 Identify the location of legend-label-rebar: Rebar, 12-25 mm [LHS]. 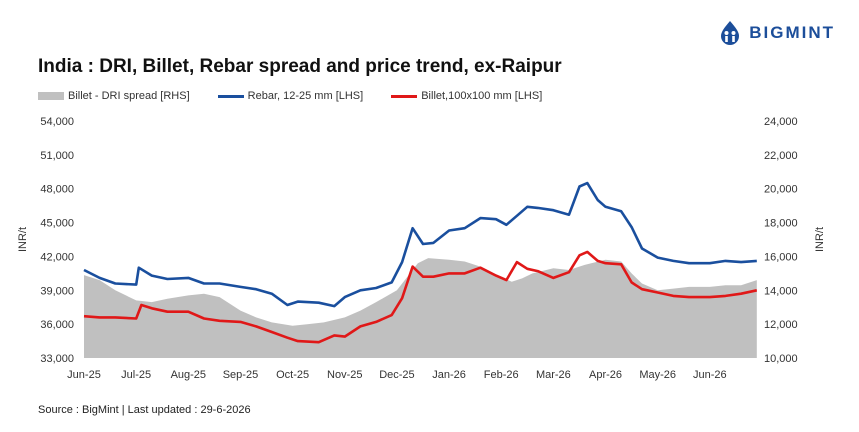
(305, 96).